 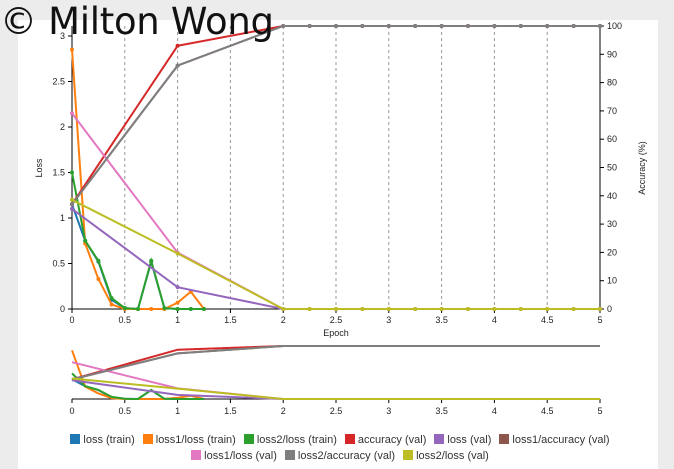 I want to click on y-tick-label: 1, so click(x=62, y=218).